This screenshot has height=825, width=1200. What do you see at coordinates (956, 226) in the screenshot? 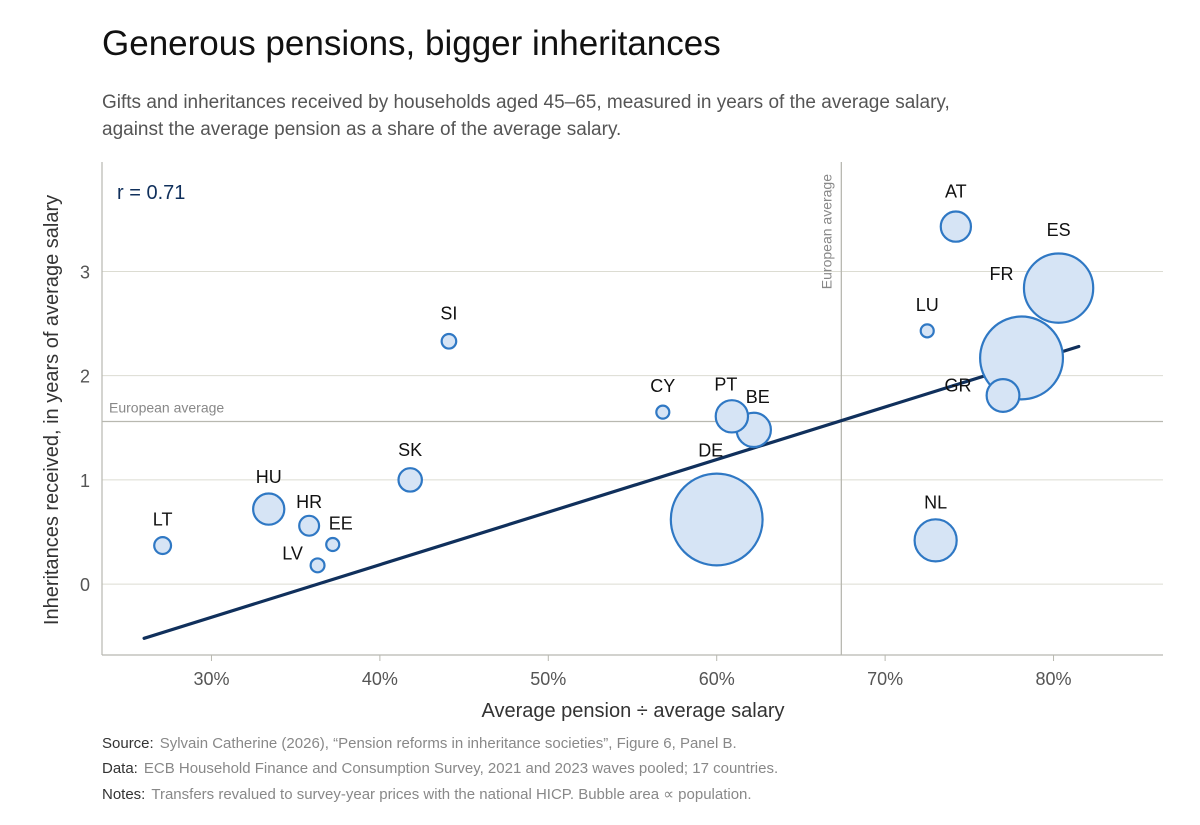
I see `bubble-at` at bounding box center [956, 226].